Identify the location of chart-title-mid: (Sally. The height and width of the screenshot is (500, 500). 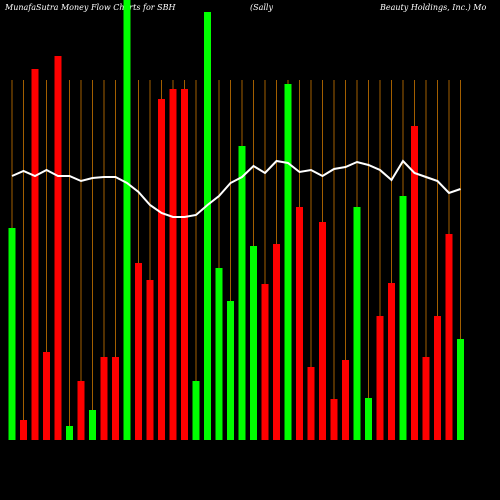
(261, 7).